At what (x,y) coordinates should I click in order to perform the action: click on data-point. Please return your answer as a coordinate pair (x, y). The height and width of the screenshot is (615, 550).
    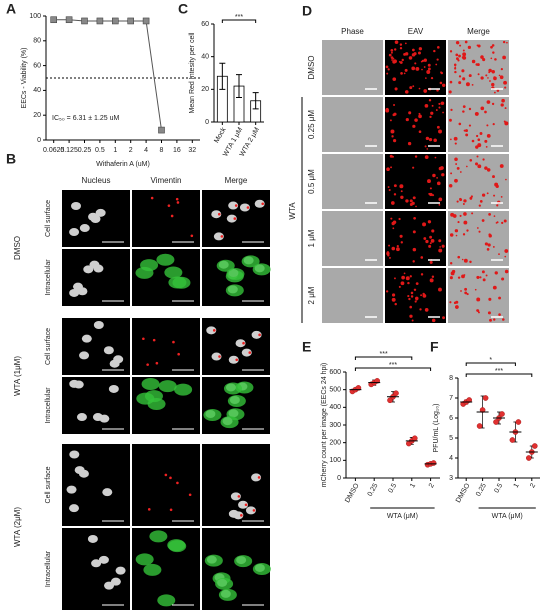
    Looking at the image, I should click on (414, 438).